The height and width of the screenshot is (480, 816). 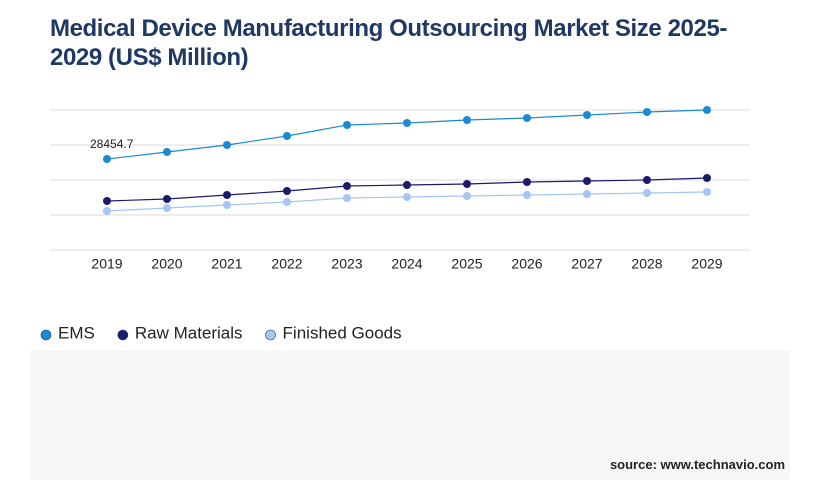 I want to click on x-tick-label: 2022, so click(x=286, y=264).